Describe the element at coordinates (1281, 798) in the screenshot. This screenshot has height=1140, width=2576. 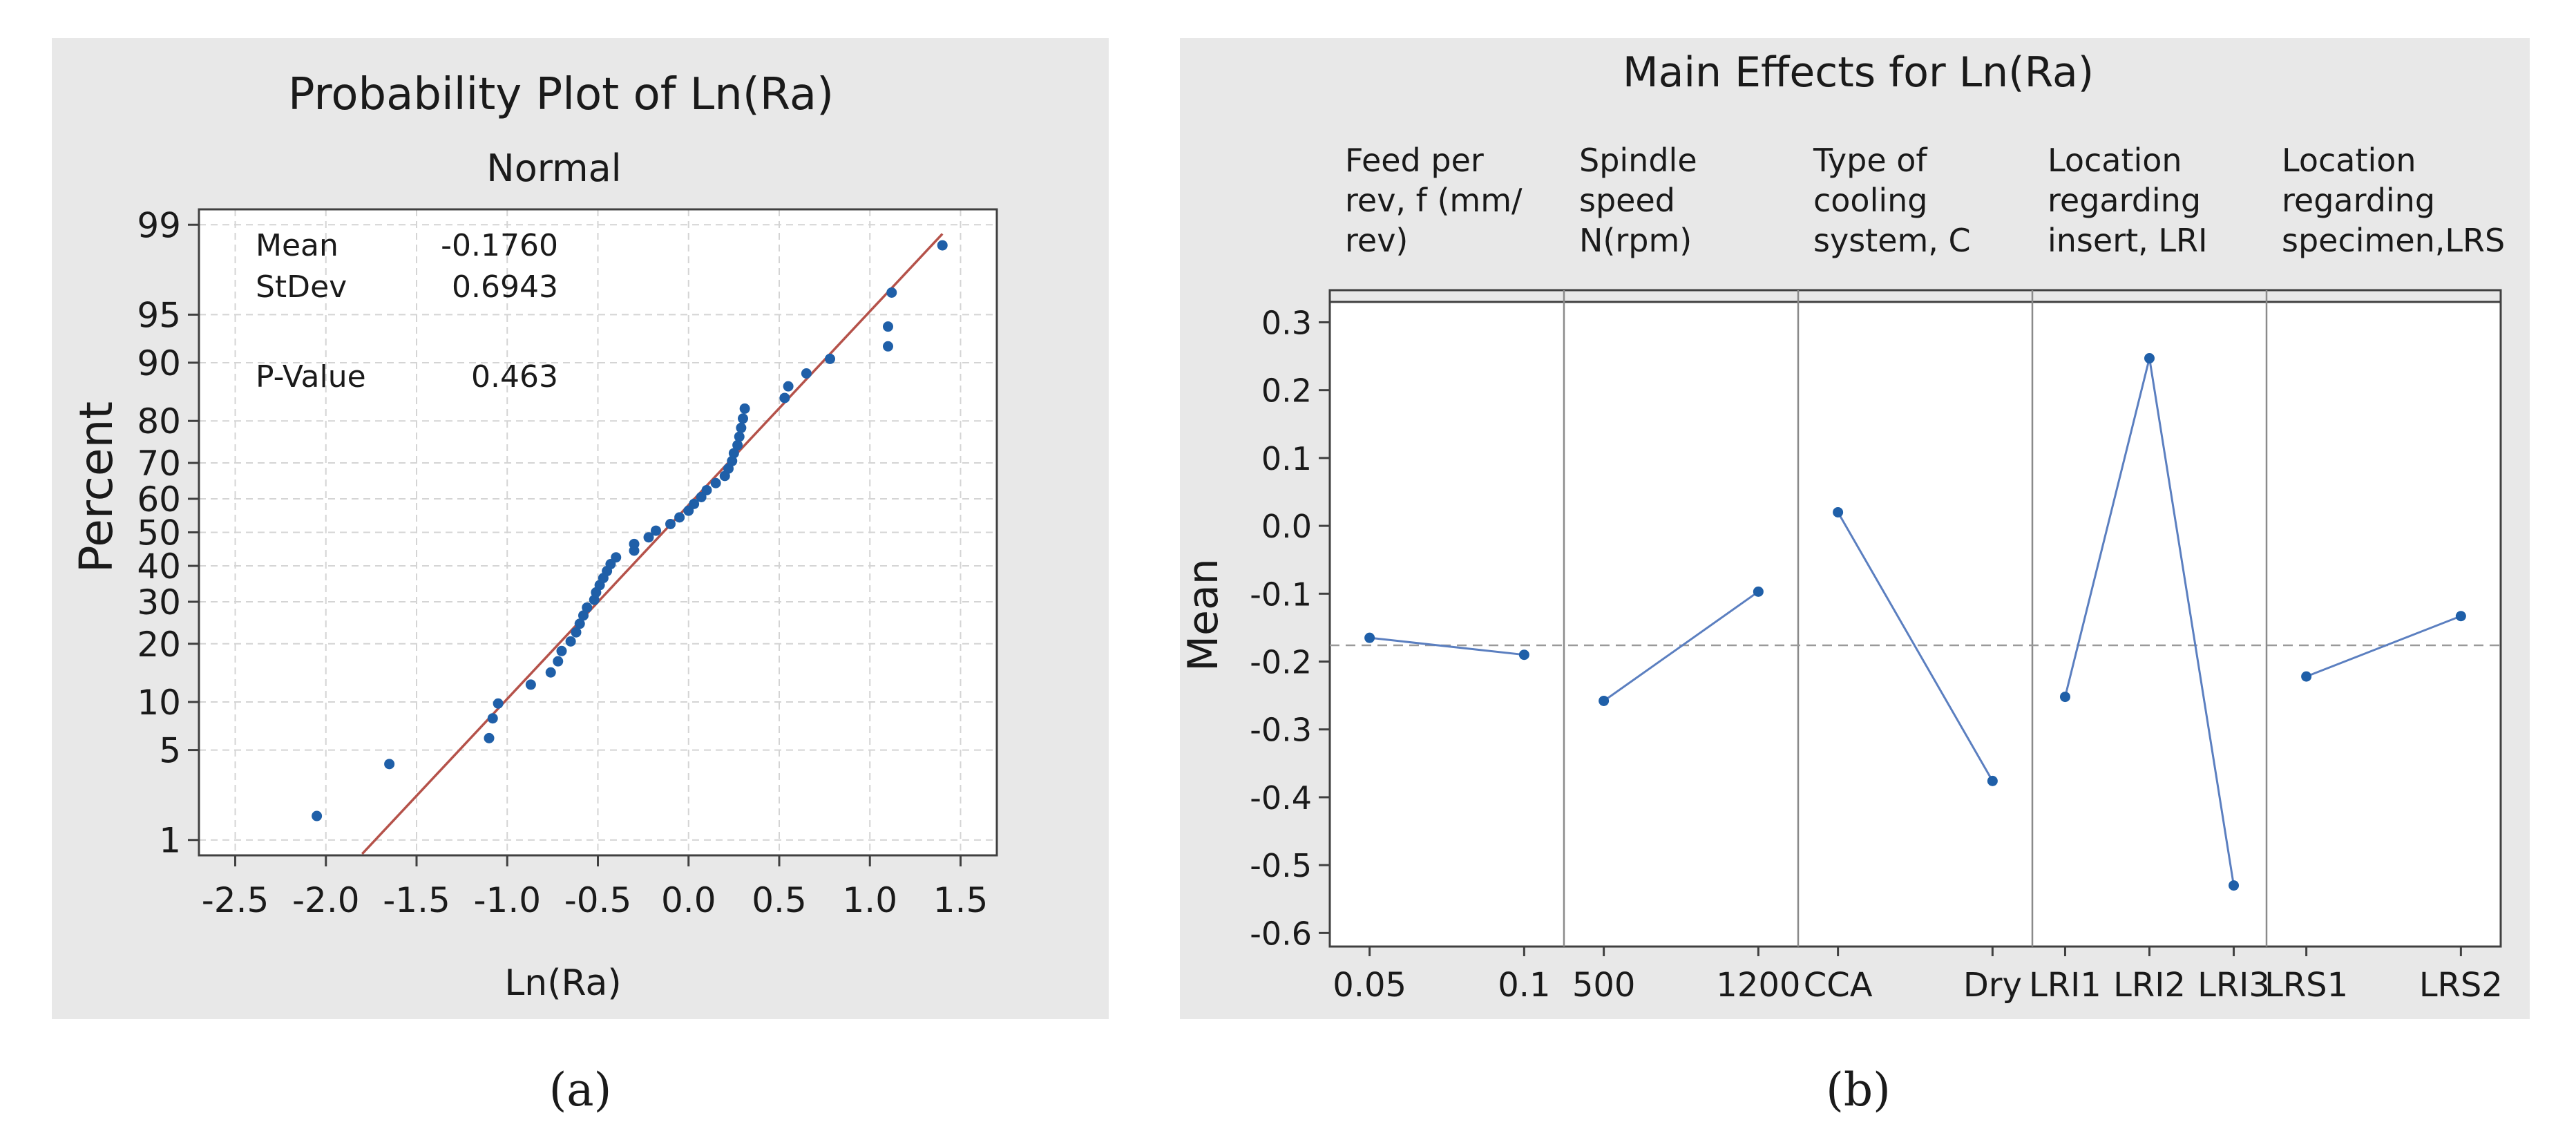
I see `y-tick-label: -0.4` at that location.